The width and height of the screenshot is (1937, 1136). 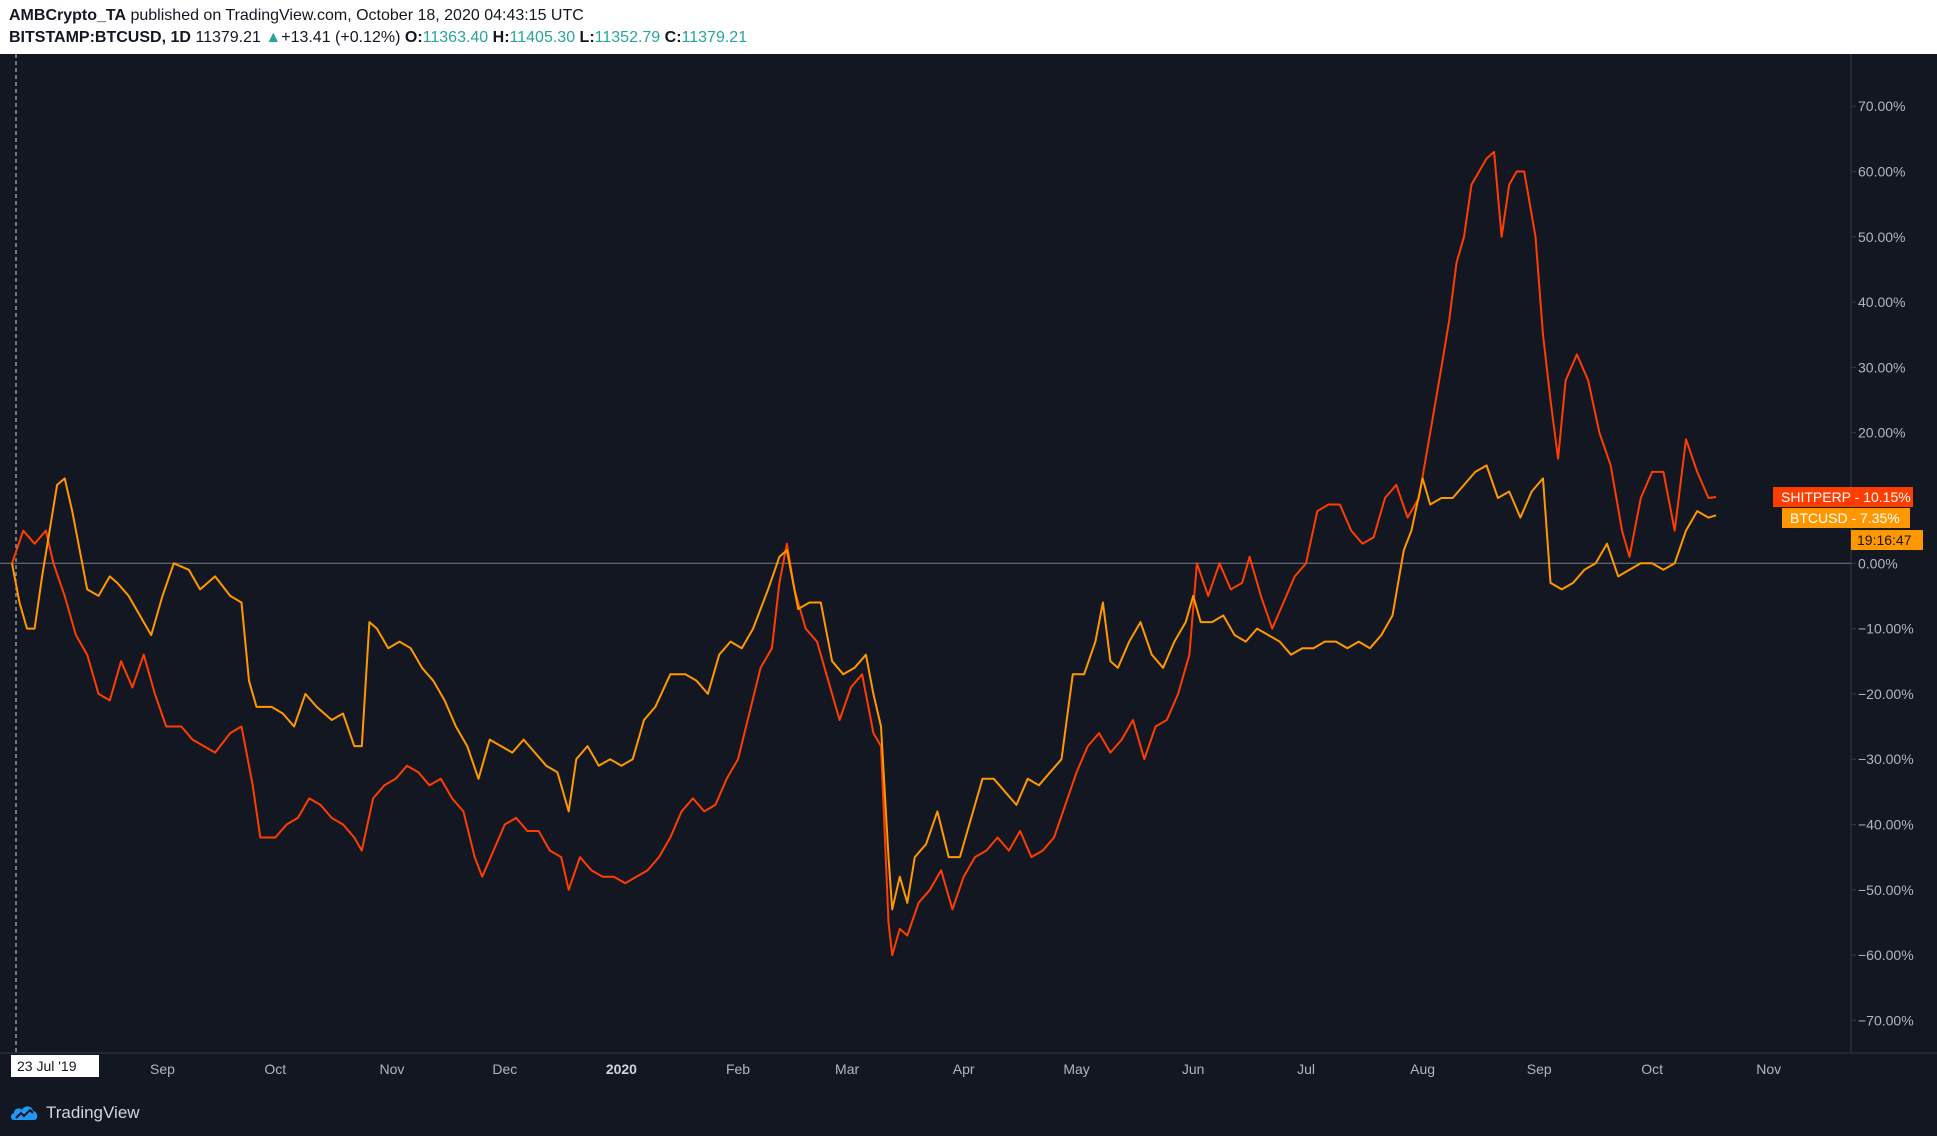 What do you see at coordinates (1193, 1069) in the screenshot?
I see `x-tick-label: Jun` at bounding box center [1193, 1069].